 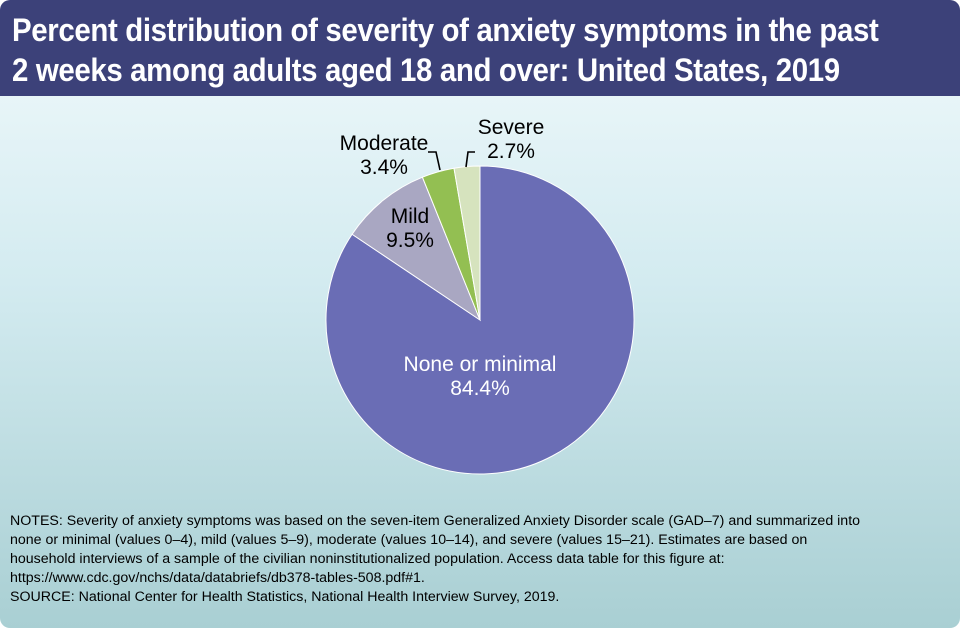 I want to click on pie-slice-severe, so click(x=467, y=243).